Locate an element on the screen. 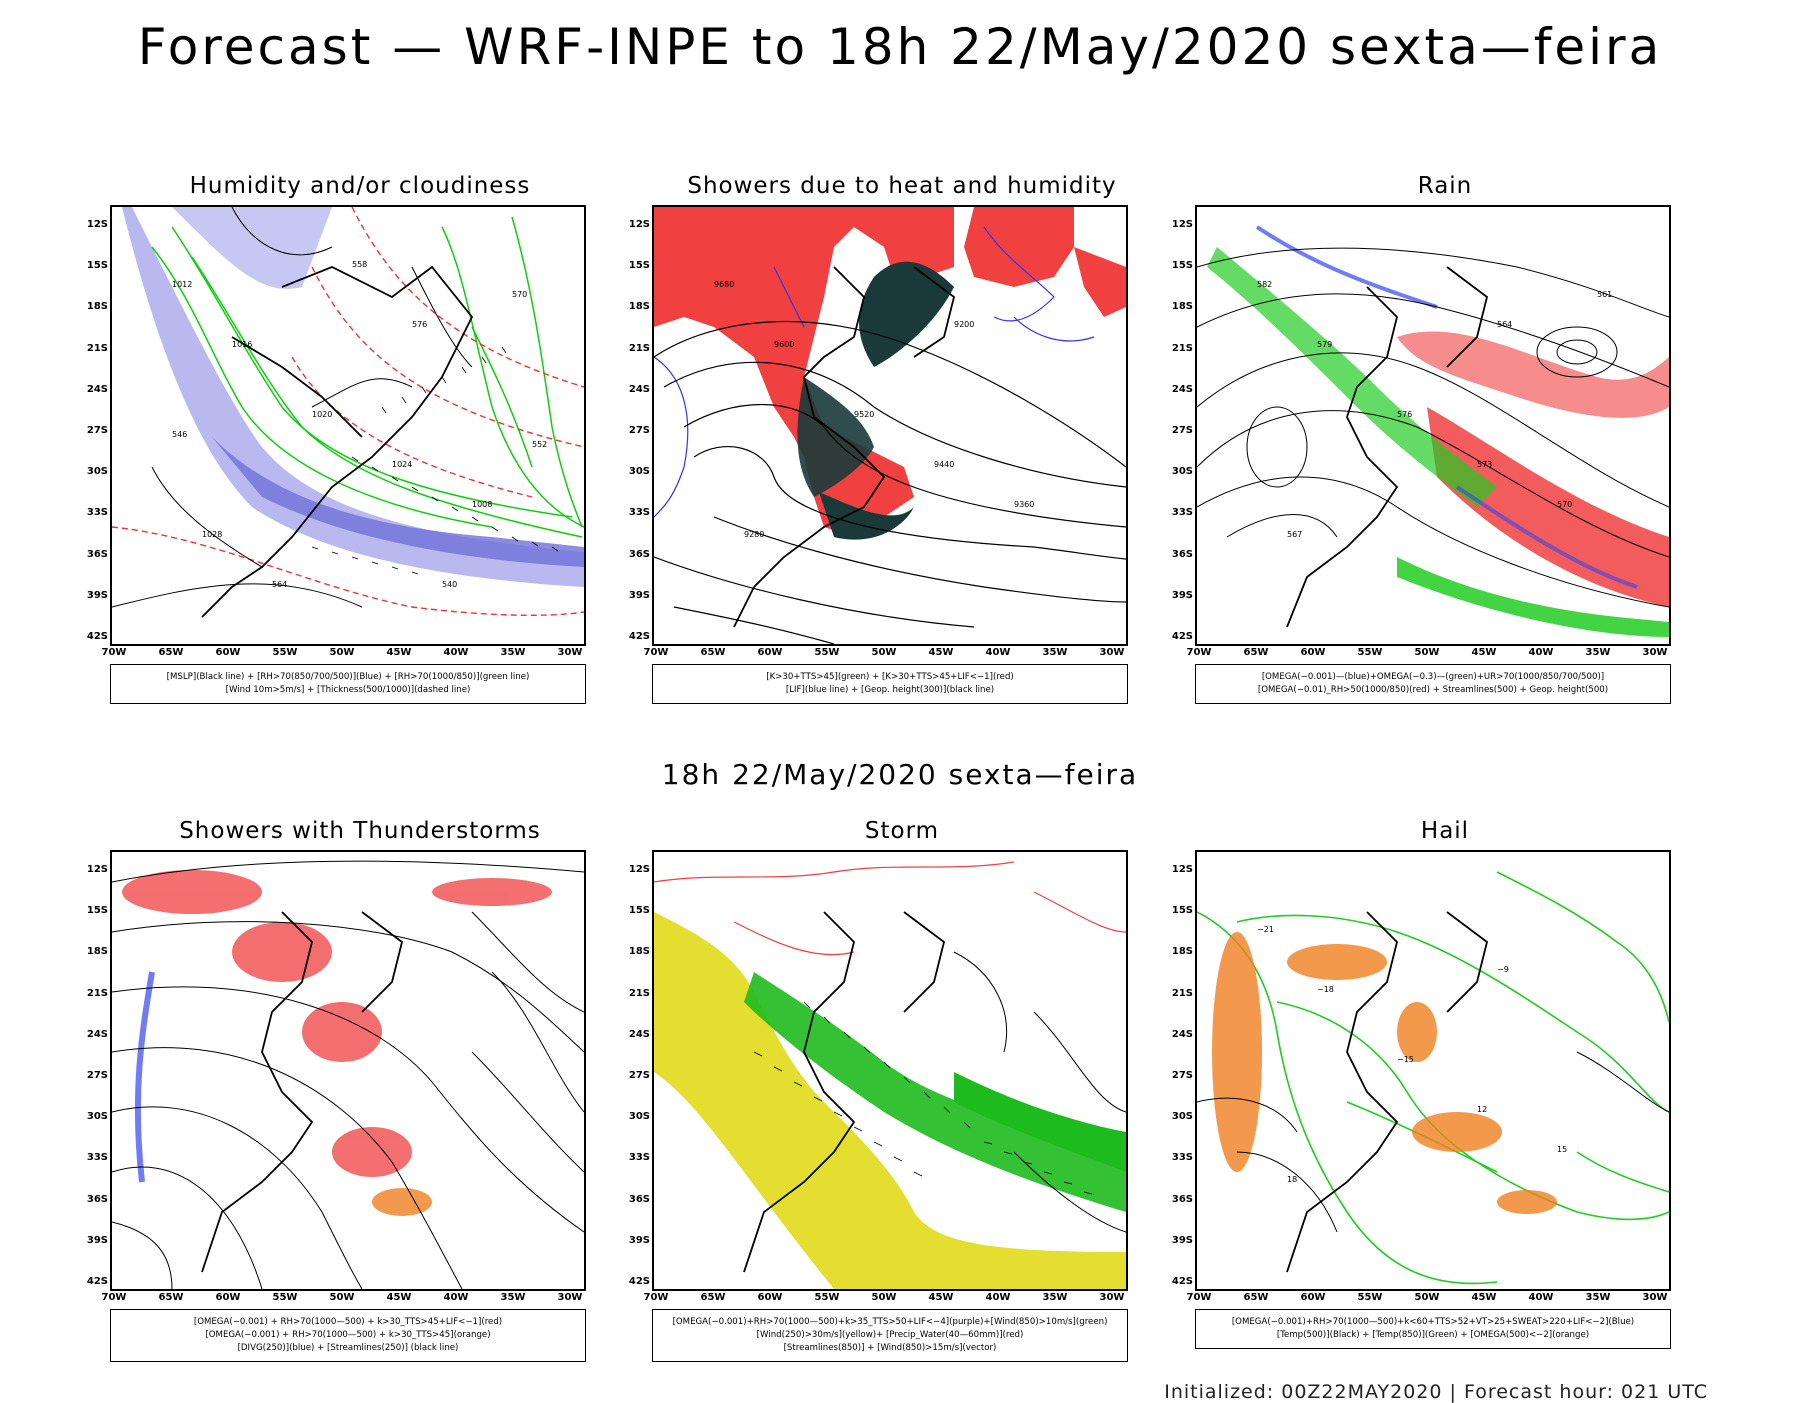 The height and width of the screenshot is (1403, 1800). contour-label: 1016 is located at coordinates (242, 344).